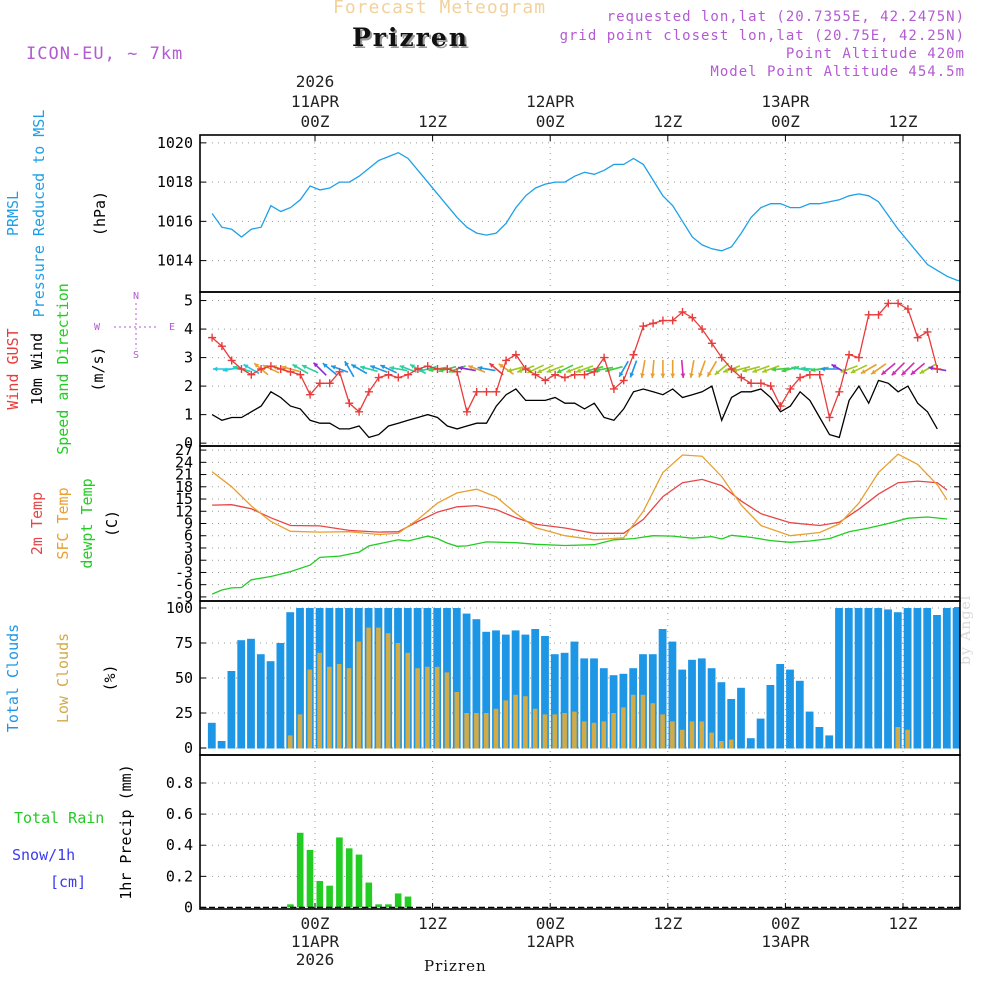 This screenshot has width=1000, height=1000. I want to click on series-10m-wind, so click(574, 409).